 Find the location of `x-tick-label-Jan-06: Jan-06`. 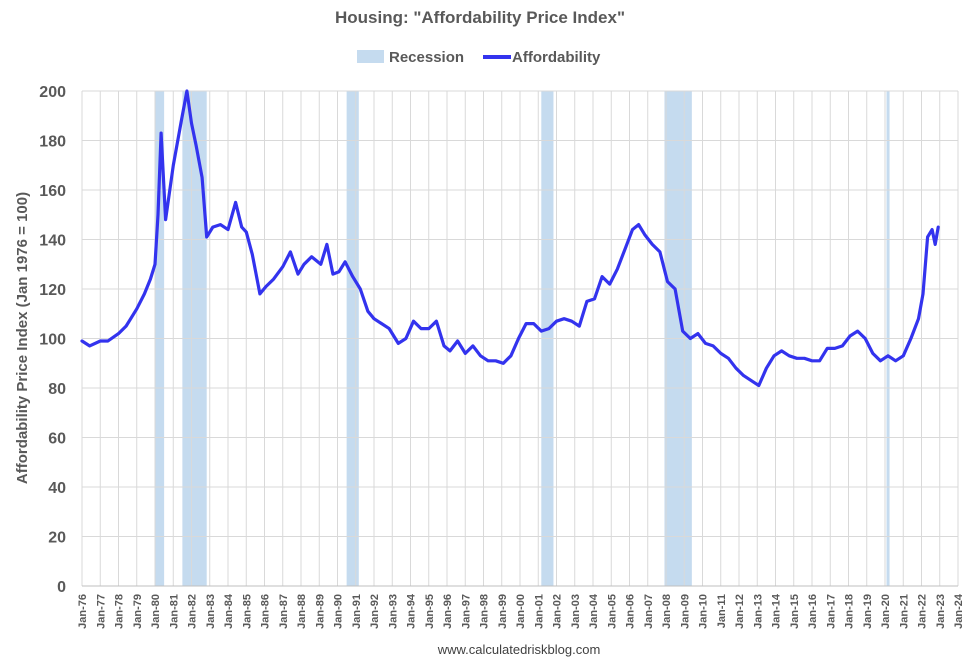

x-tick-label-Jan-06: Jan-06 is located at coordinates (631, 611).